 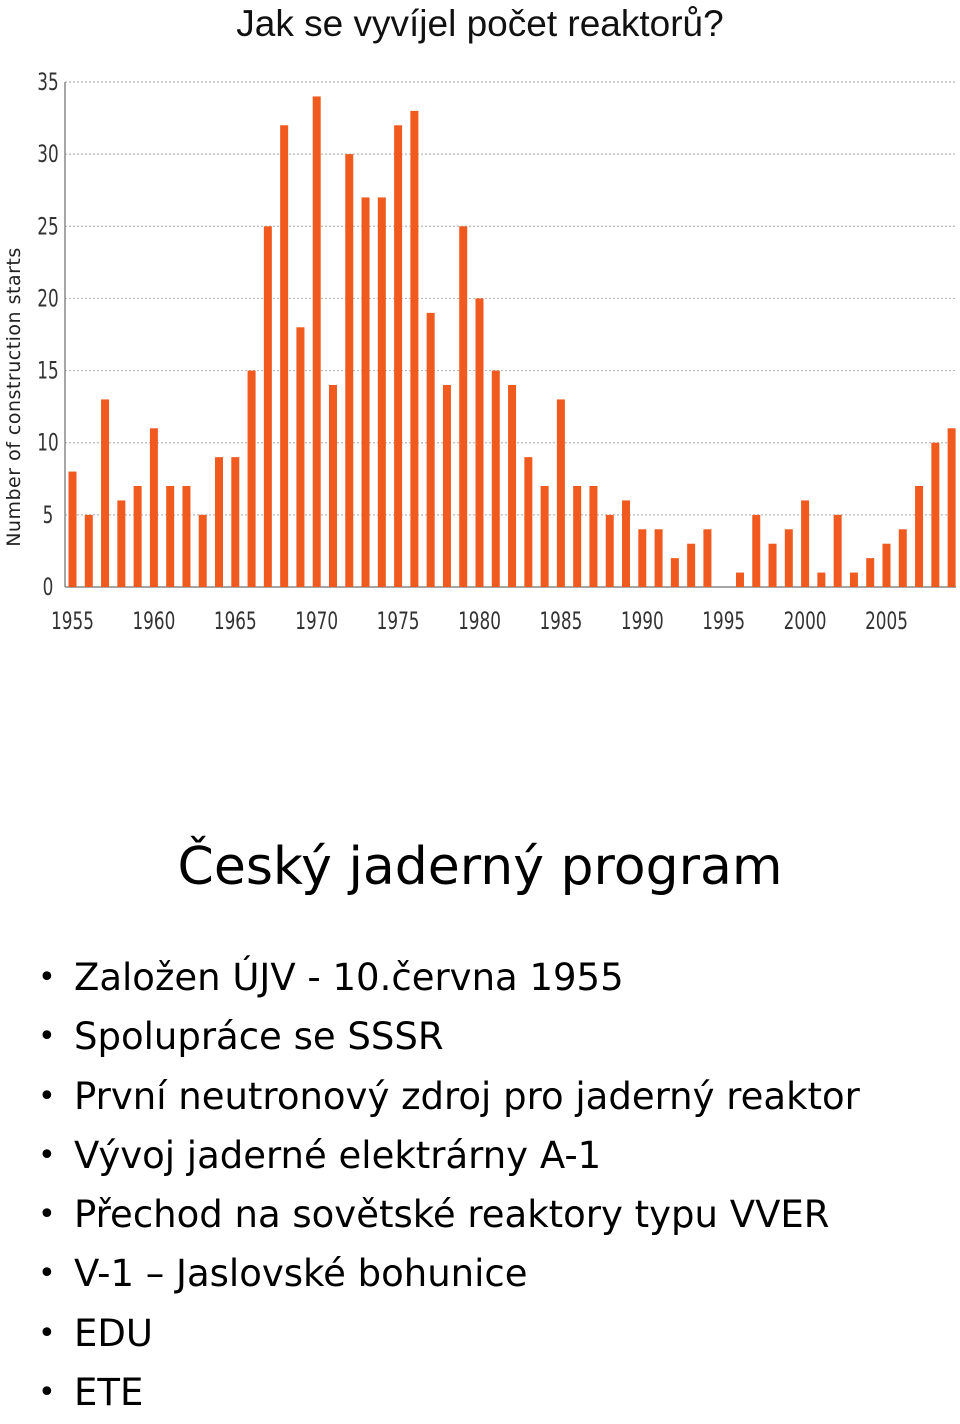 I want to click on bar-2002, so click(x=837, y=550).